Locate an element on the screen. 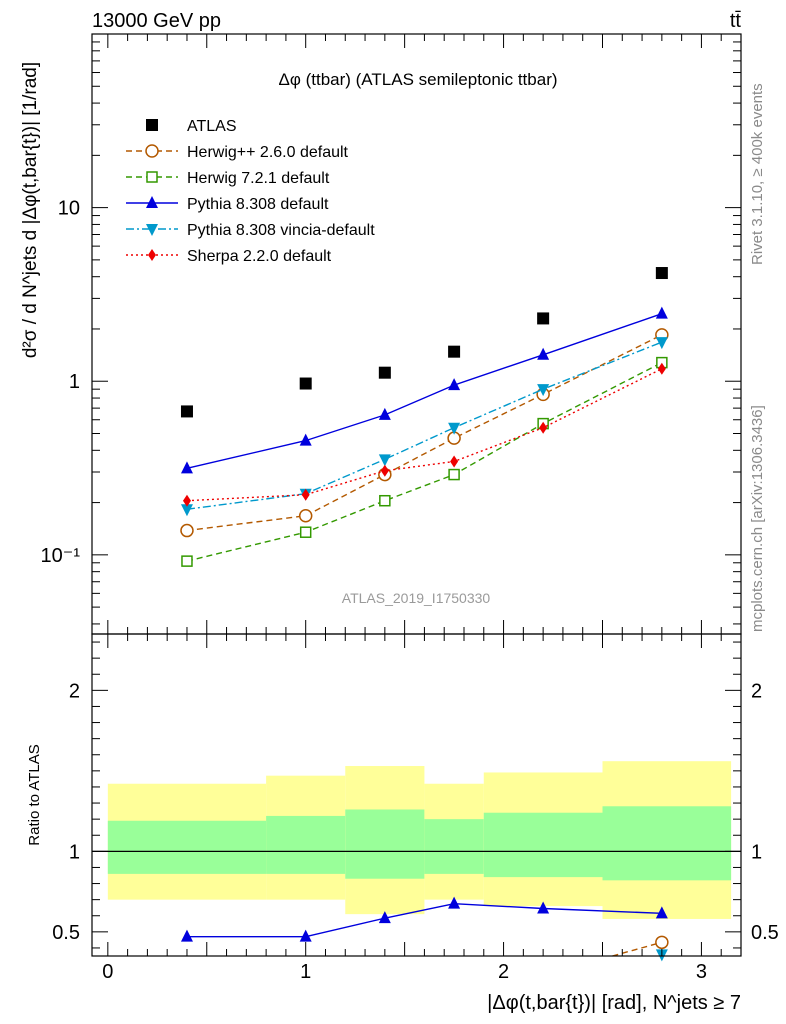 This screenshot has height=1024, width=786. legend-label-pythia: Pythia 8.308 default is located at coordinates (258, 204).